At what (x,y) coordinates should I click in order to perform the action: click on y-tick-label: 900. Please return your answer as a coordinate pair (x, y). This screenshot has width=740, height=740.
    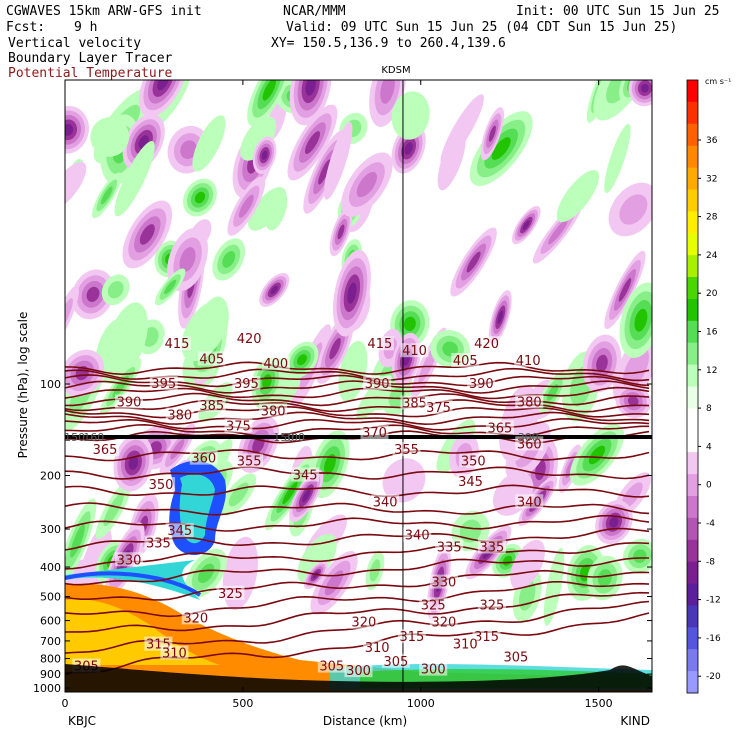
    Looking at the image, I should click on (50, 674).